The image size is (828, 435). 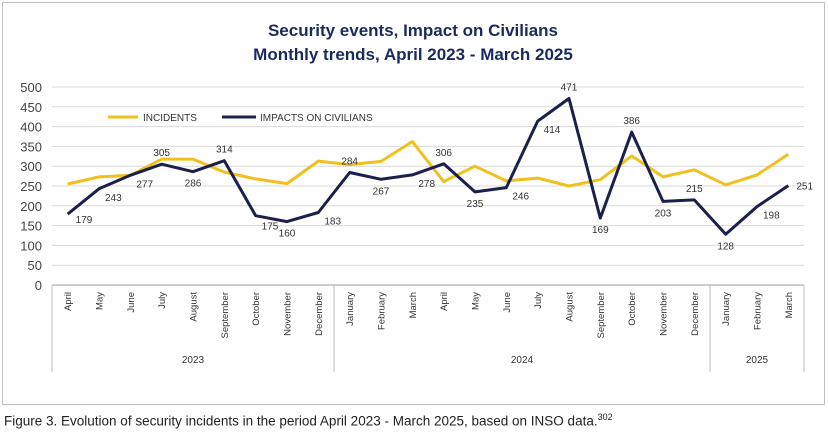 I want to click on data-label: 284, so click(x=349, y=162).